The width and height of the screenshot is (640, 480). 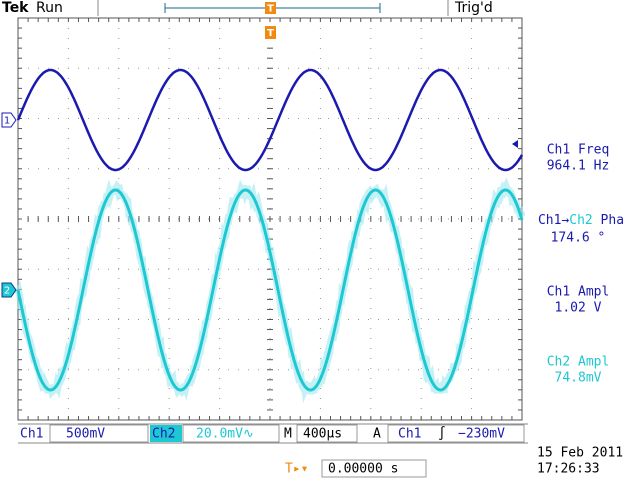 I want to click on horizontal-position: 0.00000 s, so click(x=363, y=469).